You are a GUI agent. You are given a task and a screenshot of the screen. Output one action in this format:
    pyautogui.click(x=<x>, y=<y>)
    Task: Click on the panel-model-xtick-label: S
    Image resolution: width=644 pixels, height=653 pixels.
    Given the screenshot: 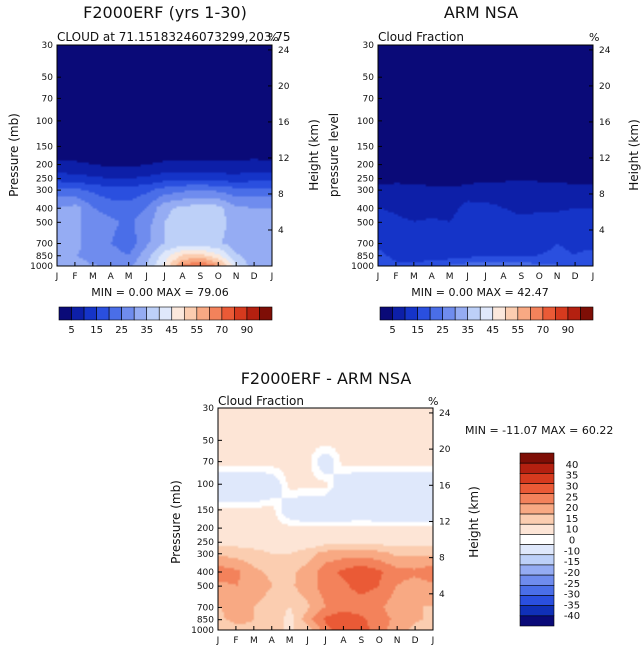 What is the action you would take?
    pyautogui.click(x=200, y=277)
    